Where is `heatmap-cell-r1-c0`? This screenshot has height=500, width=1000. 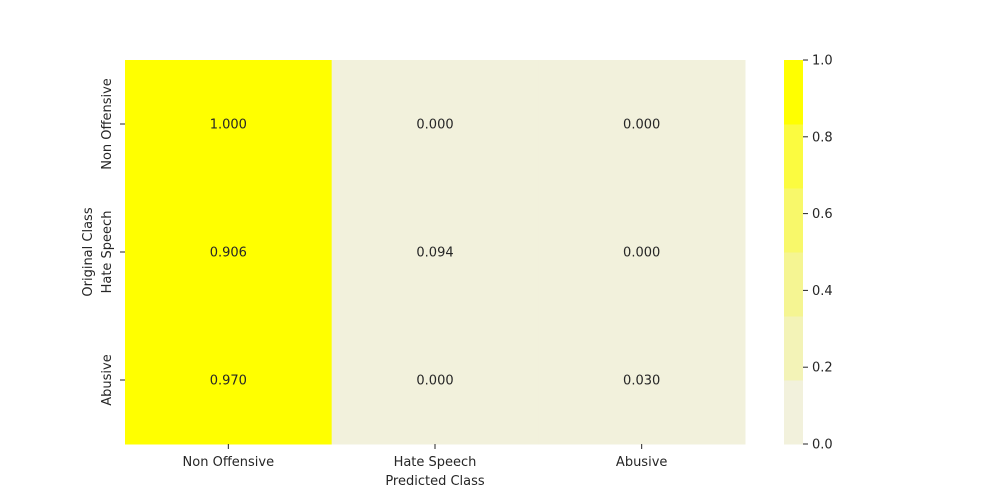 heatmap-cell-r1-c0 is located at coordinates (229, 252).